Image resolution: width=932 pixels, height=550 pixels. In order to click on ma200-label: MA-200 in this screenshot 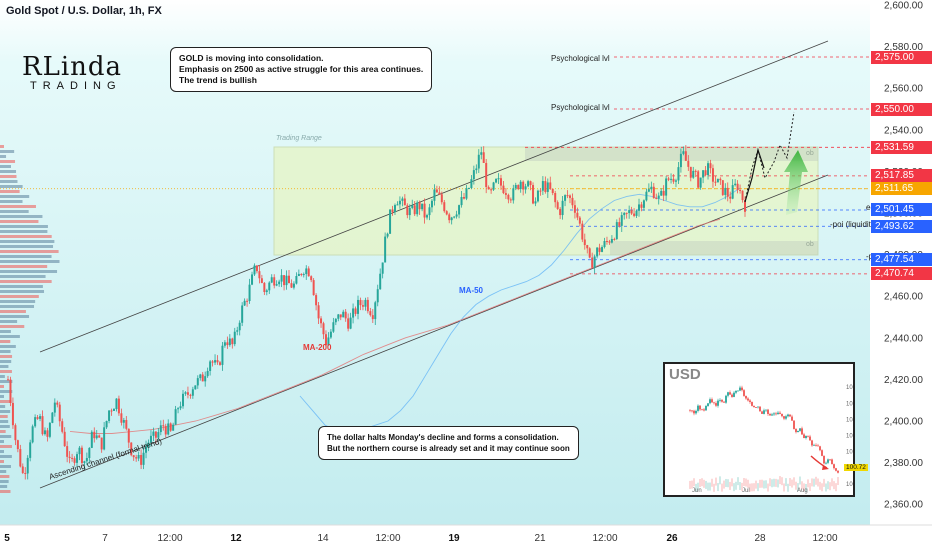, I will do `click(317, 347)`.